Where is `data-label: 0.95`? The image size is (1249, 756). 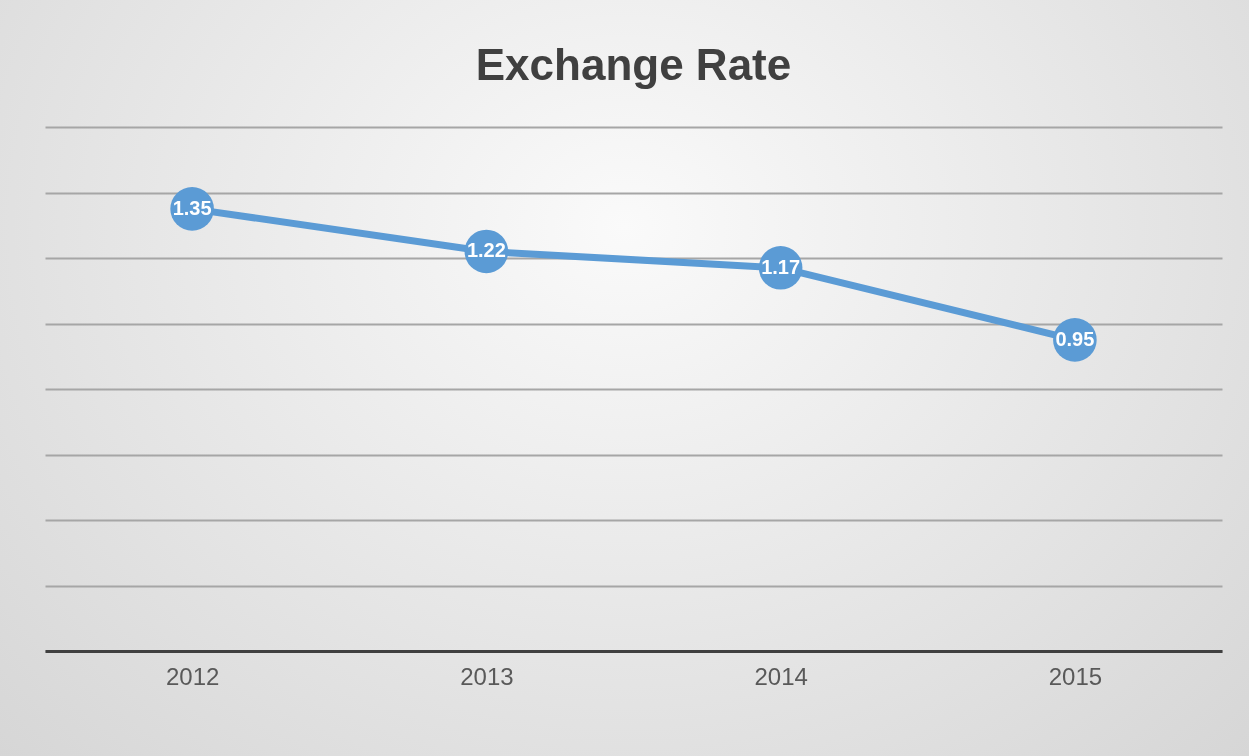 data-label: 0.95 is located at coordinates (1075, 338).